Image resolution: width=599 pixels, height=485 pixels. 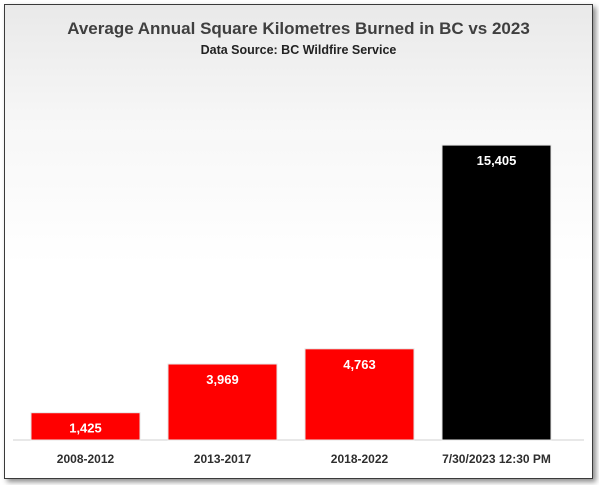 I want to click on data-label-1: 1,425, so click(x=85, y=428).